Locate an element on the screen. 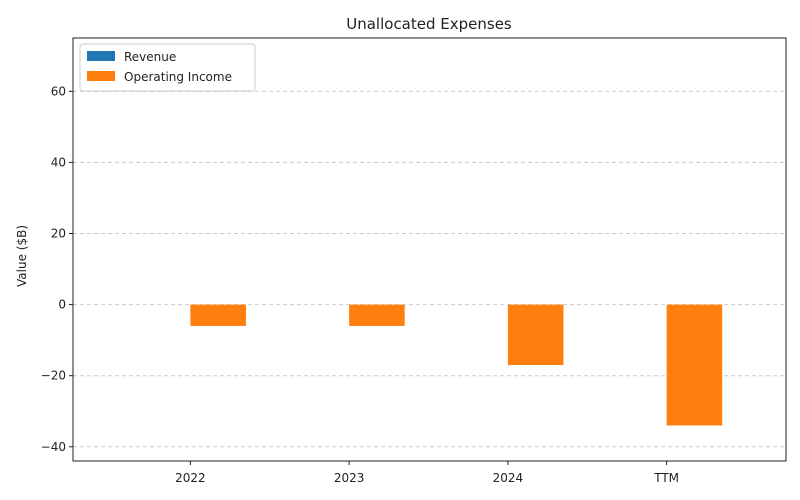 Image resolution: width=800 pixels, height=500 pixels. bar-operating-income-2023 is located at coordinates (377, 315).